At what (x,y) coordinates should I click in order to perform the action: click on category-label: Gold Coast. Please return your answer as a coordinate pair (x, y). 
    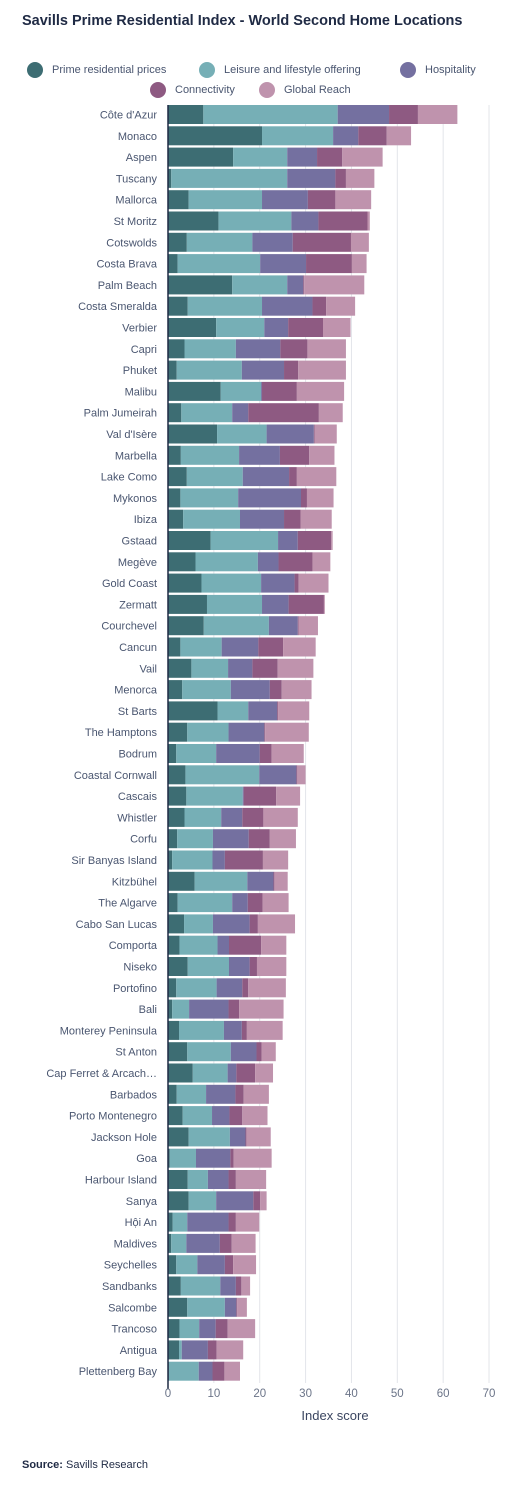
    Looking at the image, I should click on (129, 584).